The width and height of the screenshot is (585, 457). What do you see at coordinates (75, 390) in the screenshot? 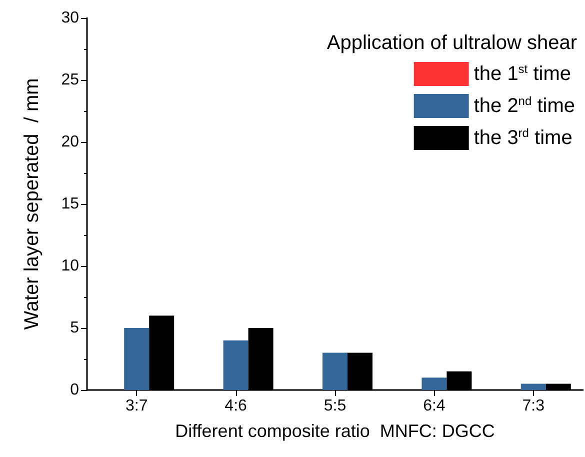
I see `y-tick-label: 0` at bounding box center [75, 390].